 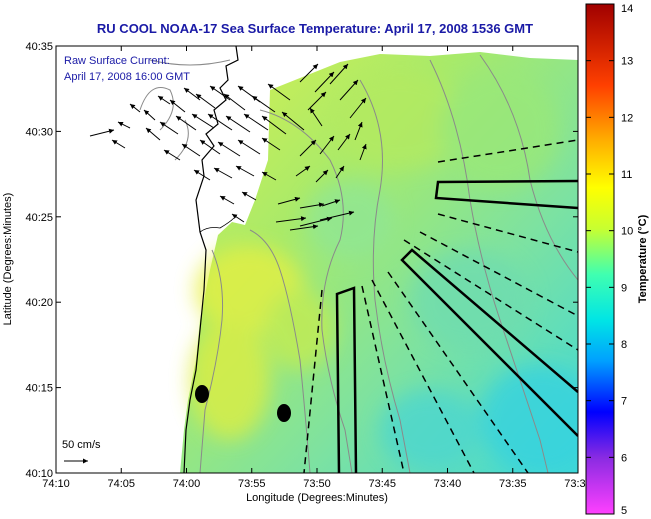 I want to click on x-tick-label: 73:40, so click(x=448, y=484).